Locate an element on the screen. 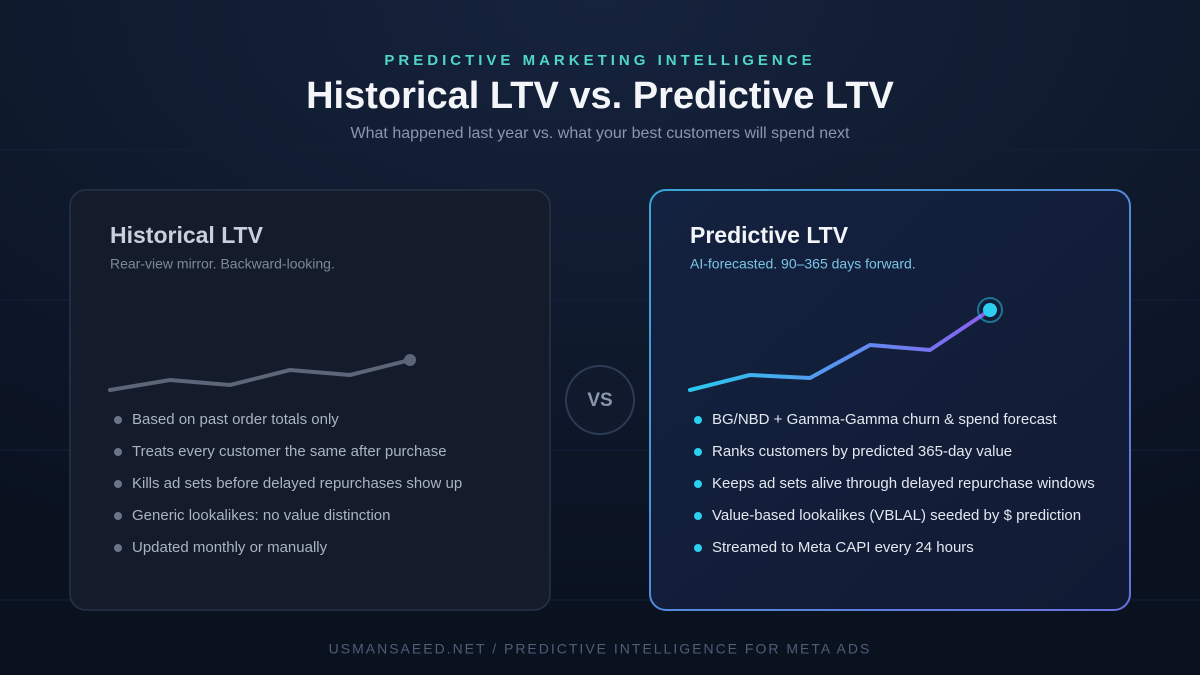 This screenshot has height=675, width=1200. vs-badge is located at coordinates (600, 400).